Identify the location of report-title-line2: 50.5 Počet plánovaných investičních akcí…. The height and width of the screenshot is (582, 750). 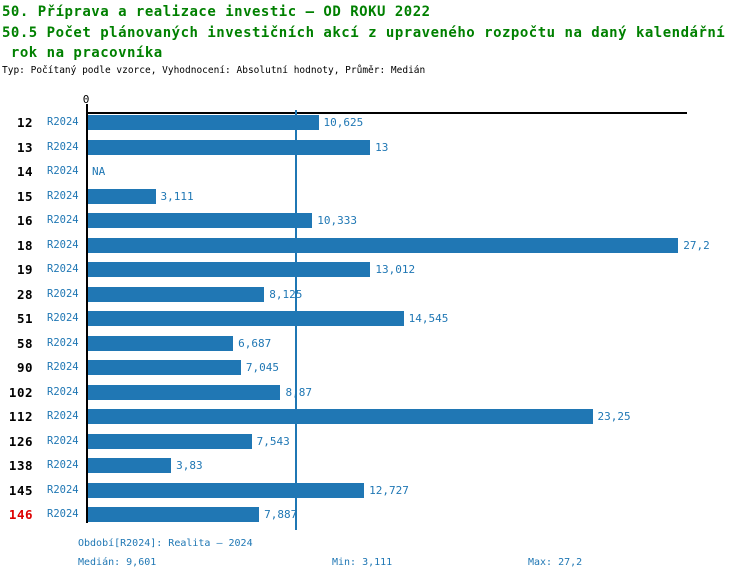
(364, 33).